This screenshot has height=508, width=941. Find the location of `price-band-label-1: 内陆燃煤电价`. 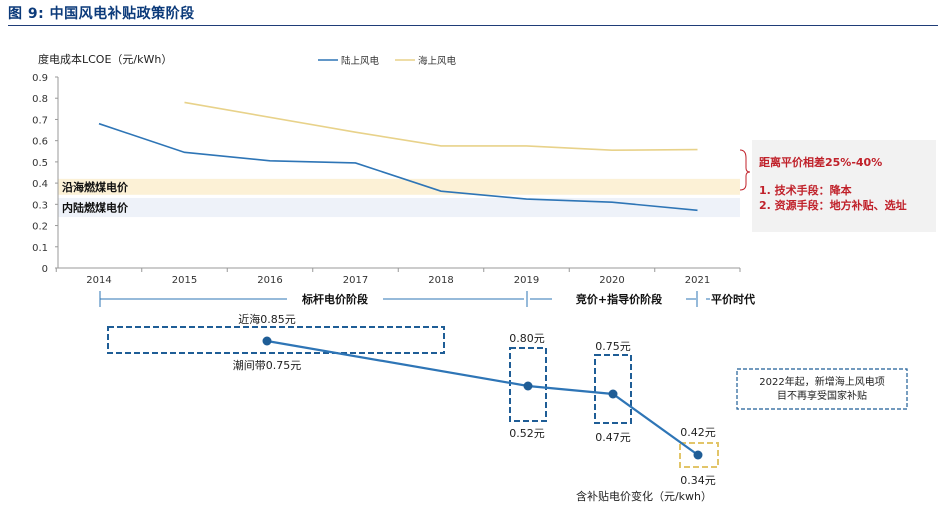

price-band-label-1: 内陆燃煤电价 is located at coordinates (95, 208).